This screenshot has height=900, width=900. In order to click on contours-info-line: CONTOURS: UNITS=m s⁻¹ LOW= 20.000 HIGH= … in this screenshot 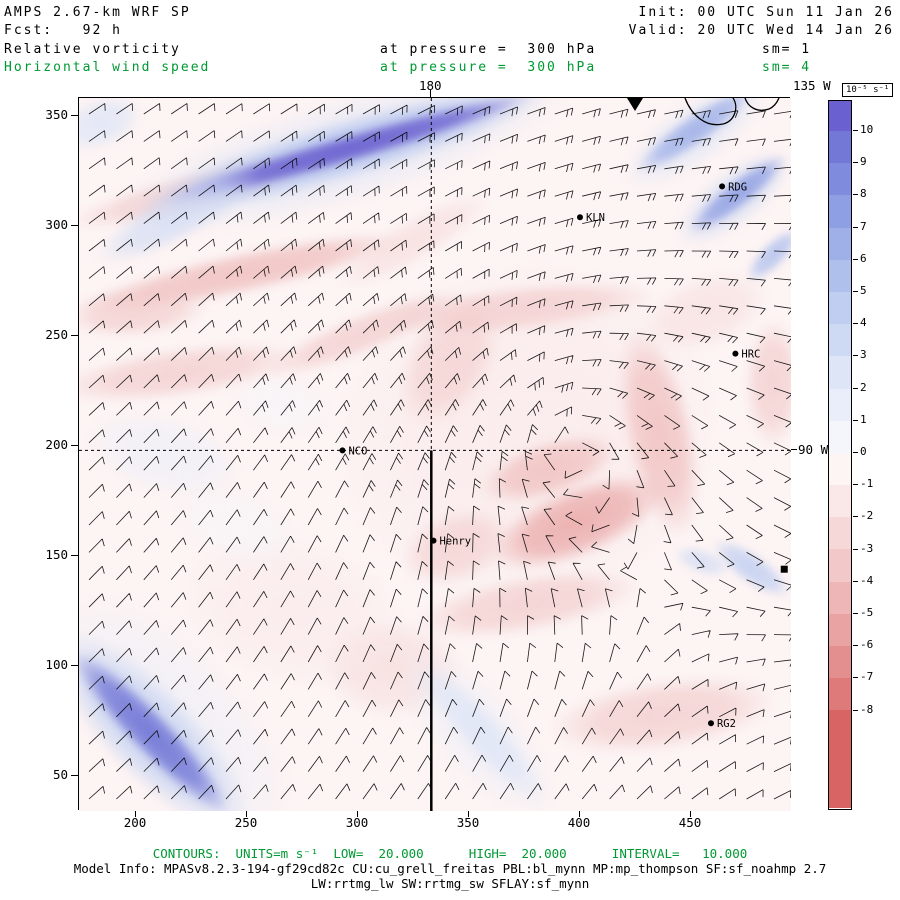, I will do `click(450, 853)`.